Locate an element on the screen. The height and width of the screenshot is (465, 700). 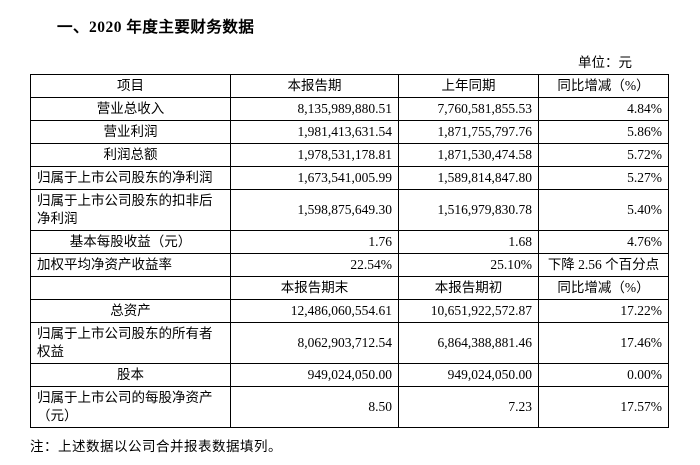
col-header-prior: 上年同期 is located at coordinates (468, 86).